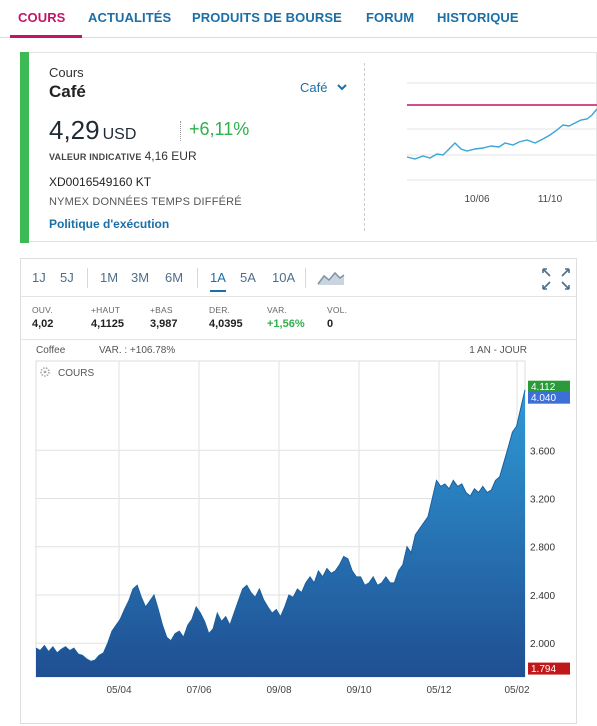 This screenshot has width=597, height=726. I want to click on period-3m: 3M, so click(140, 277).